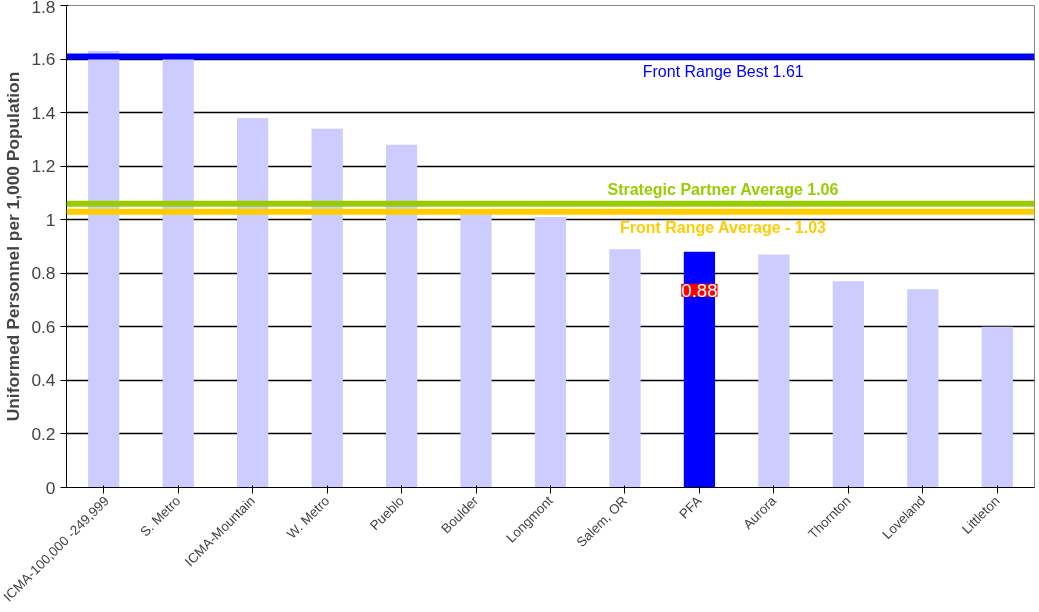  I want to click on y-tick-label: 1, so click(50, 219).